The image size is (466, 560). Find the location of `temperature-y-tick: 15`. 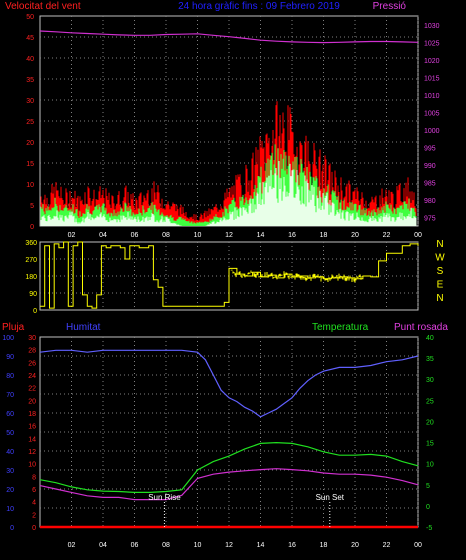

temperature-y-tick: 15 is located at coordinates (430, 444).